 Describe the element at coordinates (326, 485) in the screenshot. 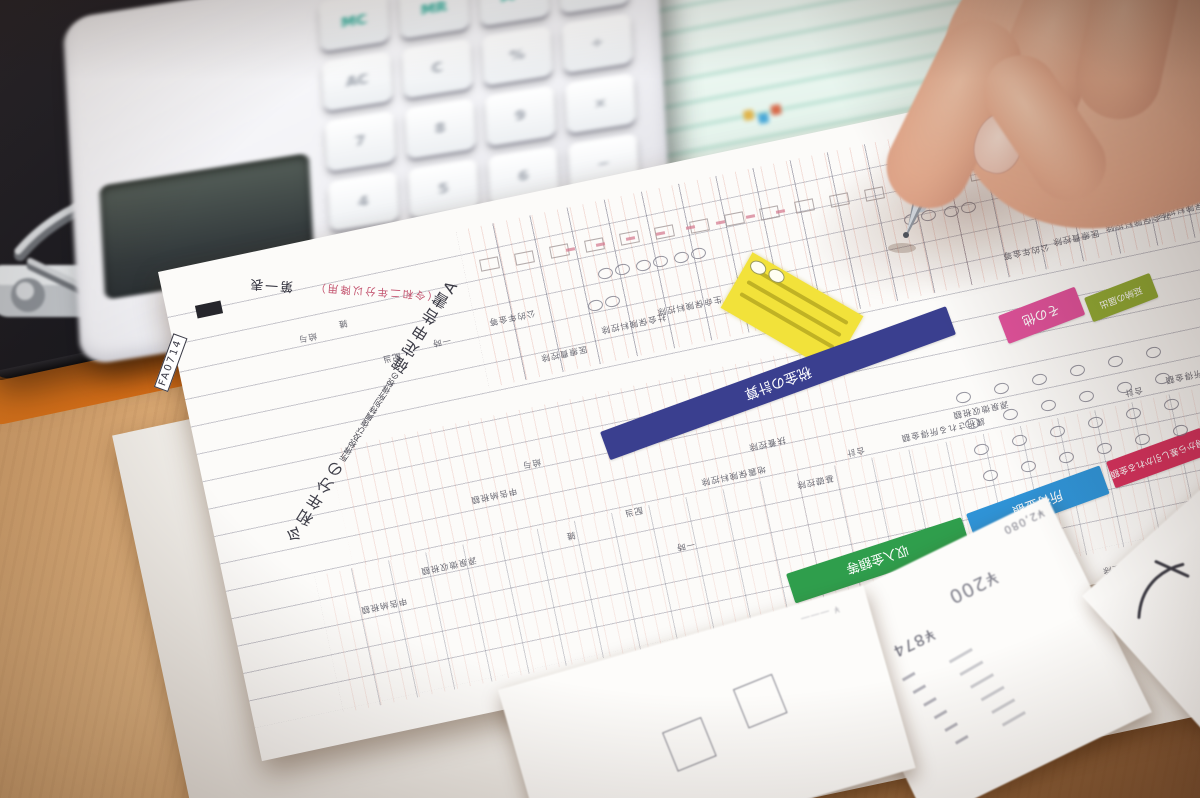

I see `form-title-year-suffix: 年分の` at that location.